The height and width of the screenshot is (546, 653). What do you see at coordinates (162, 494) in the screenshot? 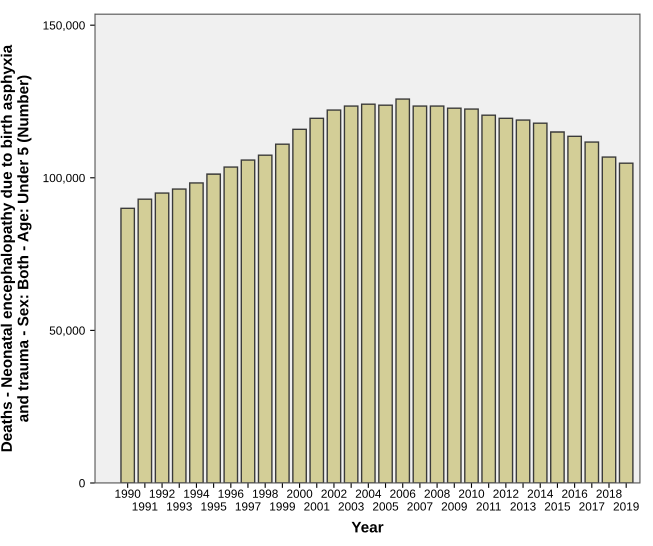
I see `x-tick-label: 1992` at bounding box center [162, 494].